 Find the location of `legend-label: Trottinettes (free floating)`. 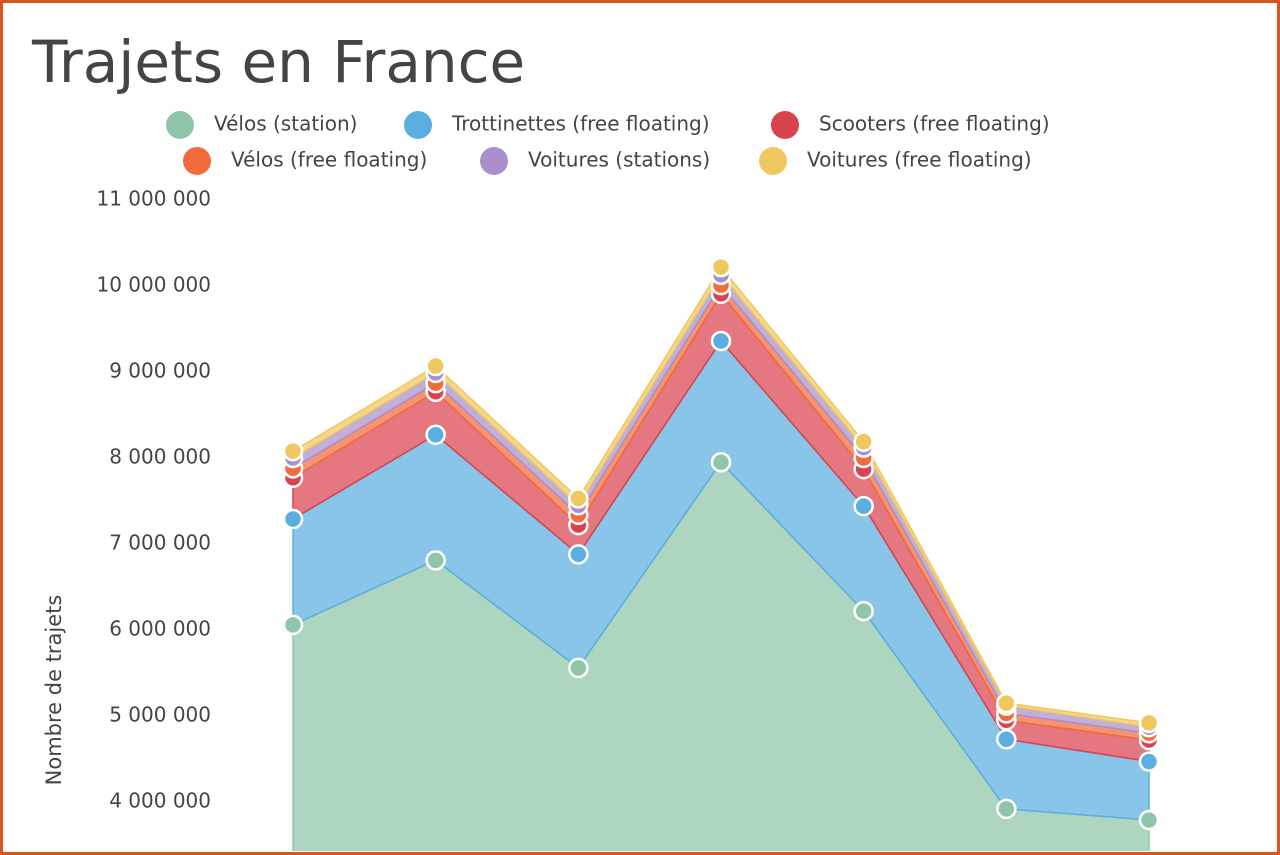

legend-label: Trottinettes (free floating) is located at coordinates (580, 124).